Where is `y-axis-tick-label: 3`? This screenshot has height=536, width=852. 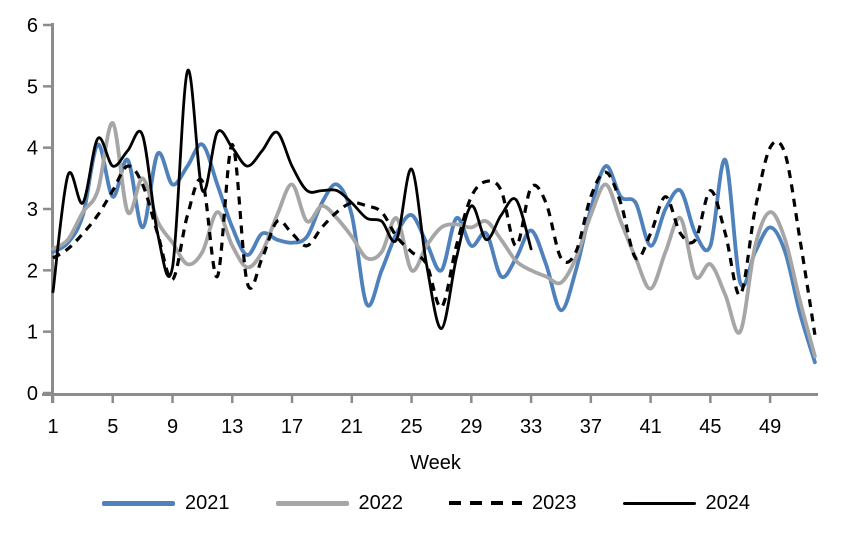
y-axis-tick-label: 3 is located at coordinates (32, 210).